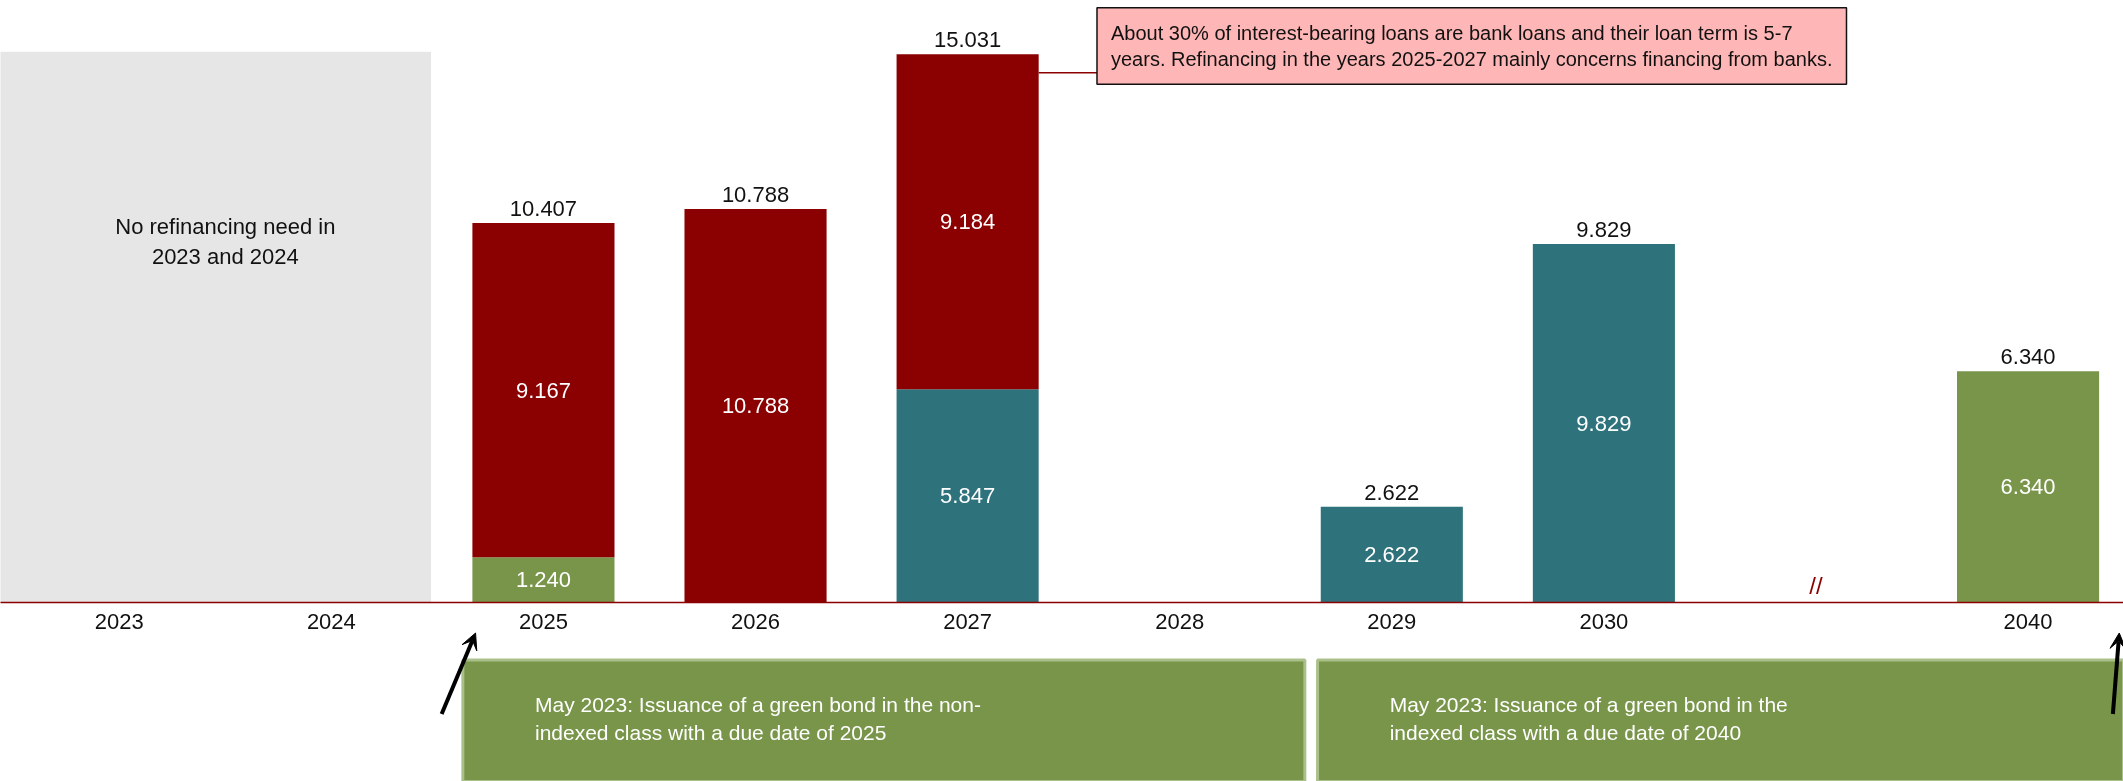 The height and width of the screenshot is (781, 2123). I want to click on data-label: 10.788, so click(755, 406).